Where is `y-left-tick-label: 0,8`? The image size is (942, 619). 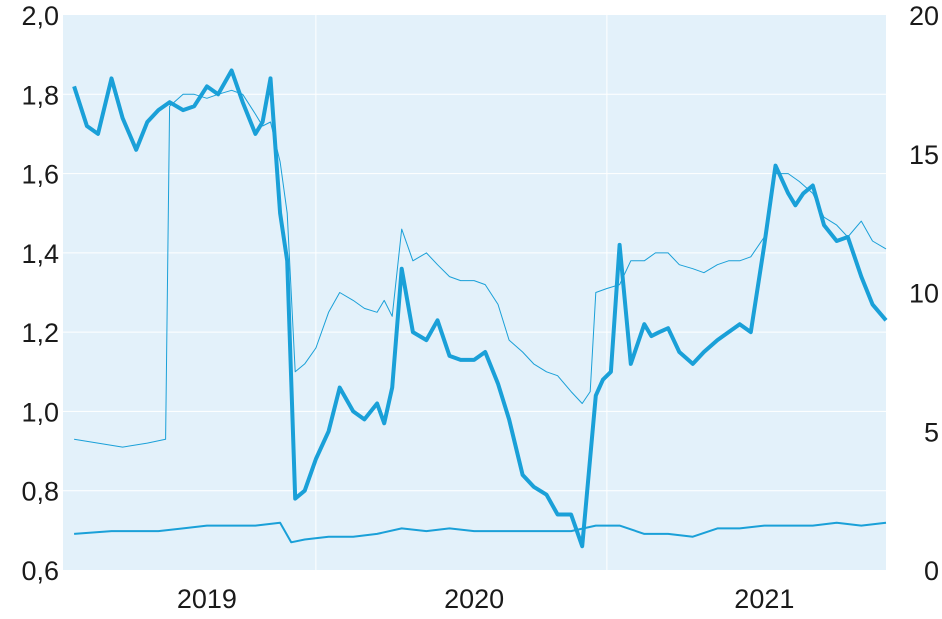
y-left-tick-label: 0,8 is located at coordinates (40, 492).